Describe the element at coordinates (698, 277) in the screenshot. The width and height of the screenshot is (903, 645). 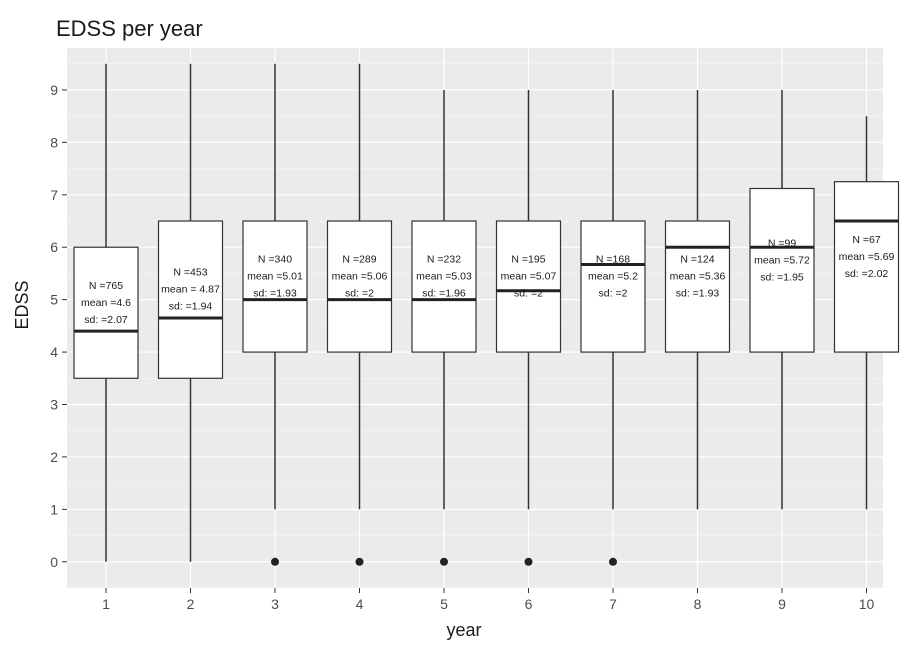
I see `annotation-mean: mean =5.36` at that location.